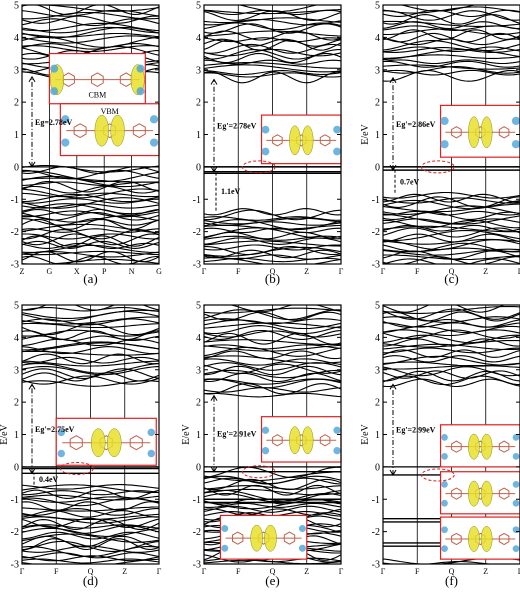  I want to click on x-tick-label: Q, so click(452, 271).